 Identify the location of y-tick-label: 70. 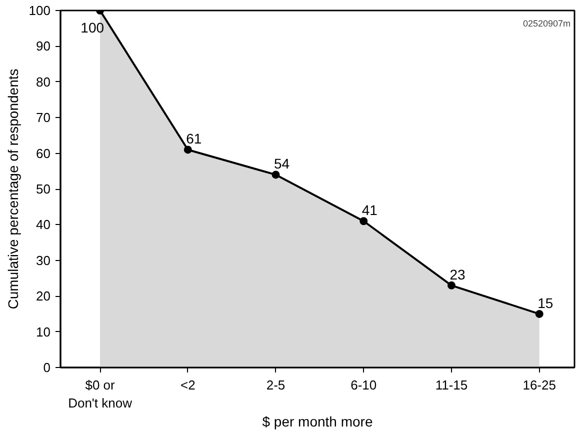
(43, 118).